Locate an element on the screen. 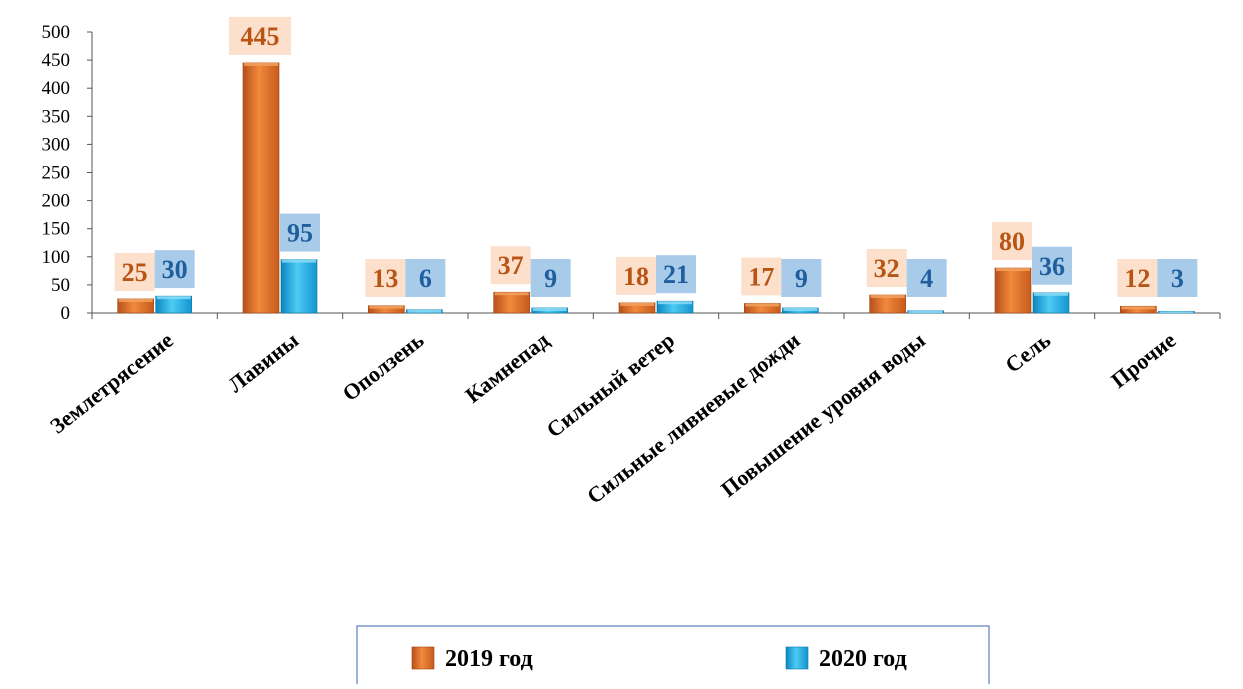 The width and height of the screenshot is (1243, 689). y-tick-label: 350 is located at coordinates (56, 116).